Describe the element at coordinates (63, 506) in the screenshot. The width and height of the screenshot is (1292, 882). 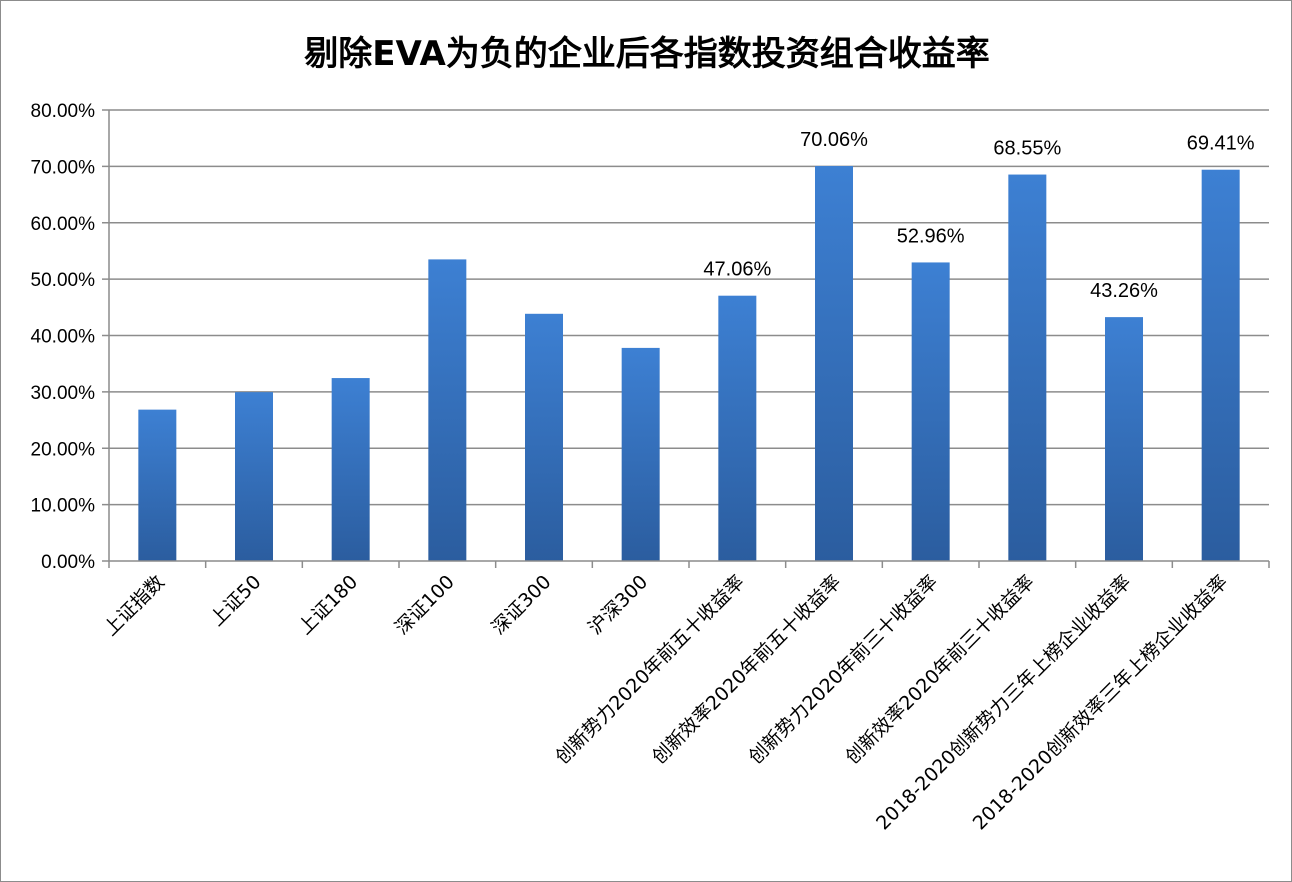
I see `y-tick-label: 10.00%` at that location.